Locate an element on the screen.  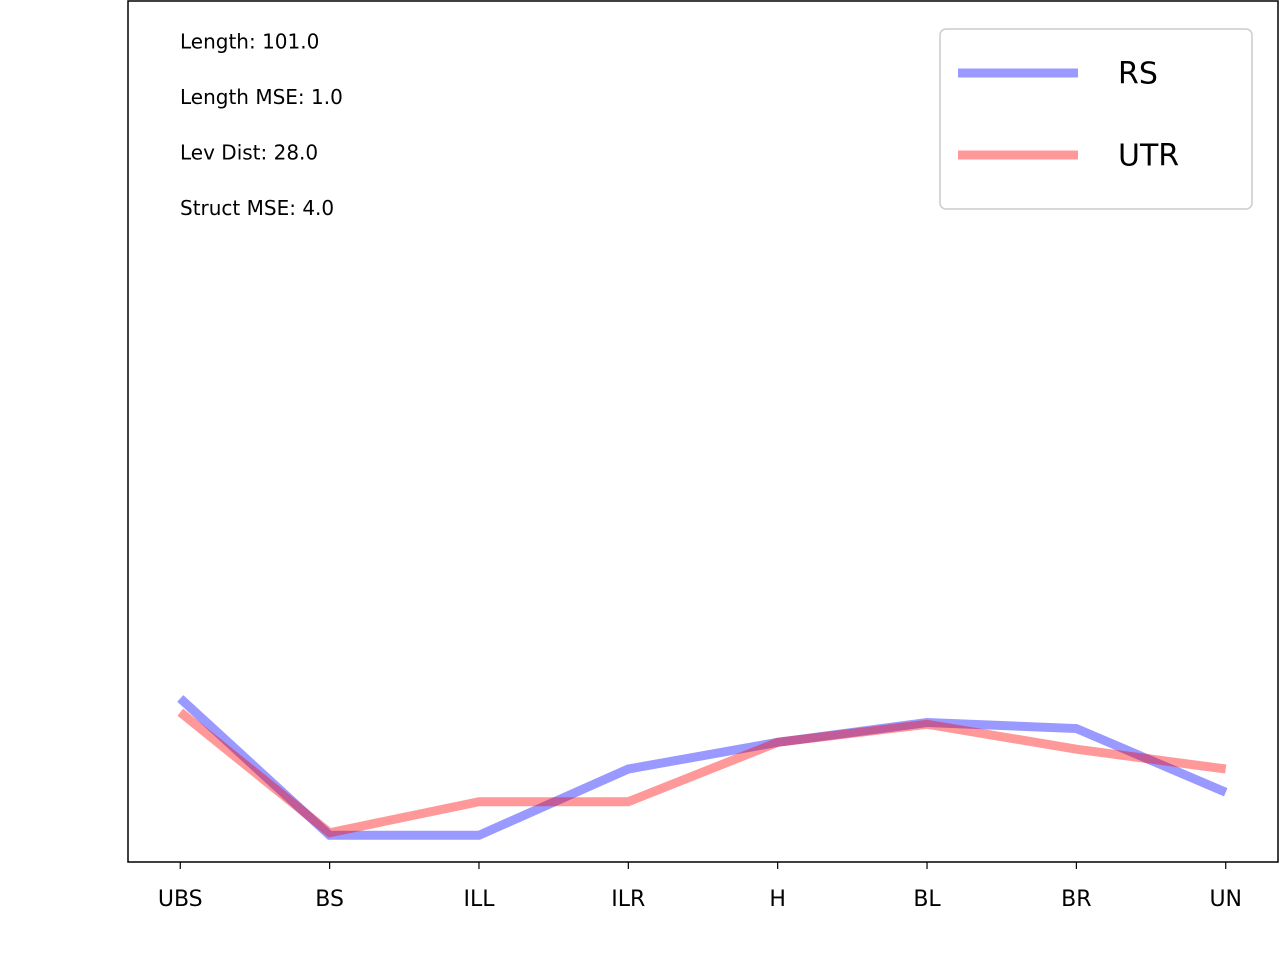
x-tick-label: H is located at coordinates (777, 899).